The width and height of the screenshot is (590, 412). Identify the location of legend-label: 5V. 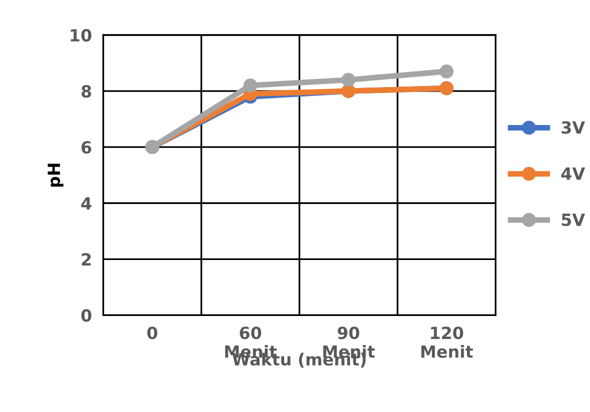
(574, 220).